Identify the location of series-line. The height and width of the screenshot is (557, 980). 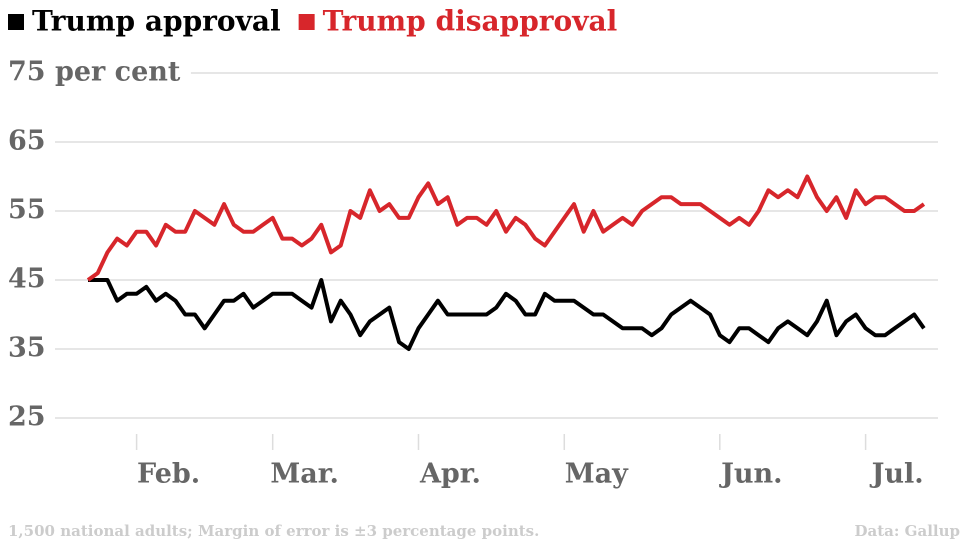
(507, 314).